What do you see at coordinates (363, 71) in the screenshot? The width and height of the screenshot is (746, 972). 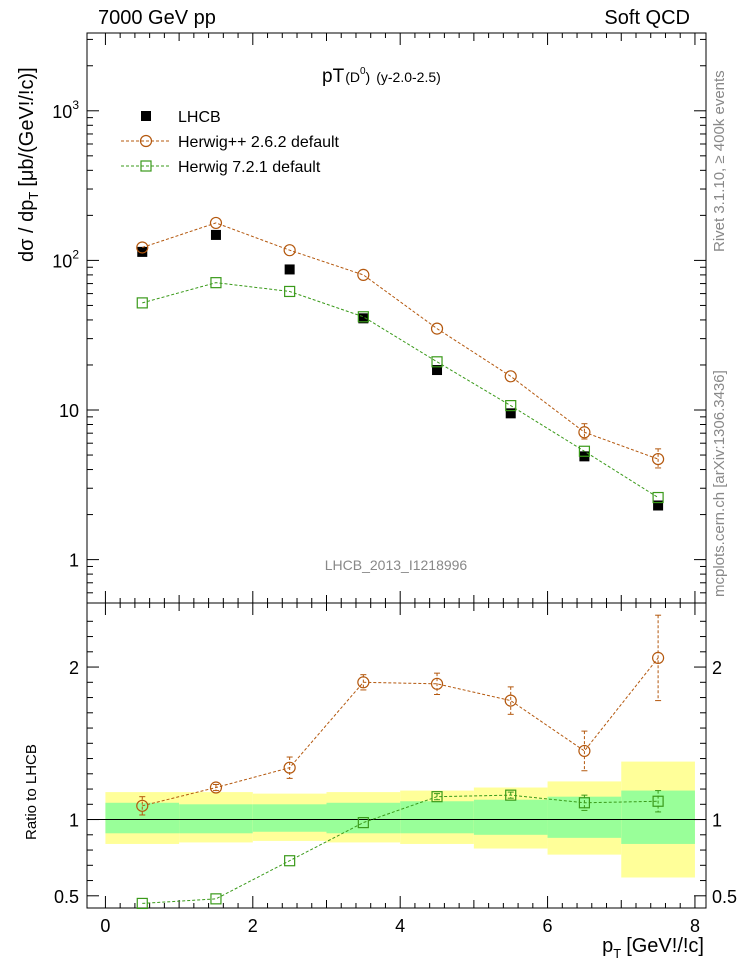 I see `plot-title-sup: 0` at bounding box center [363, 71].